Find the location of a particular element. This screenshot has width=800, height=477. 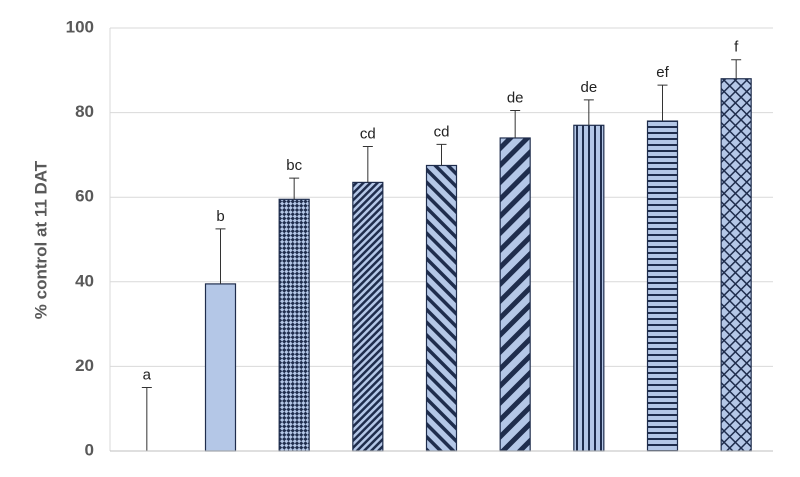

significance-label: a is located at coordinates (147, 375).